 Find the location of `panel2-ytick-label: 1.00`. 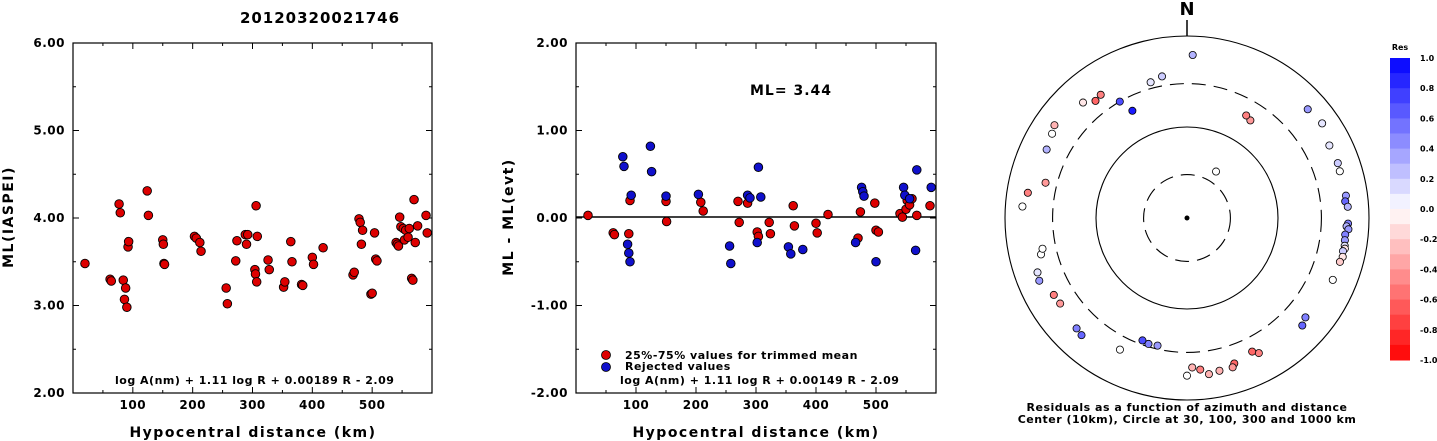

panel2-ytick-label: 1.00 is located at coordinates (552, 131).